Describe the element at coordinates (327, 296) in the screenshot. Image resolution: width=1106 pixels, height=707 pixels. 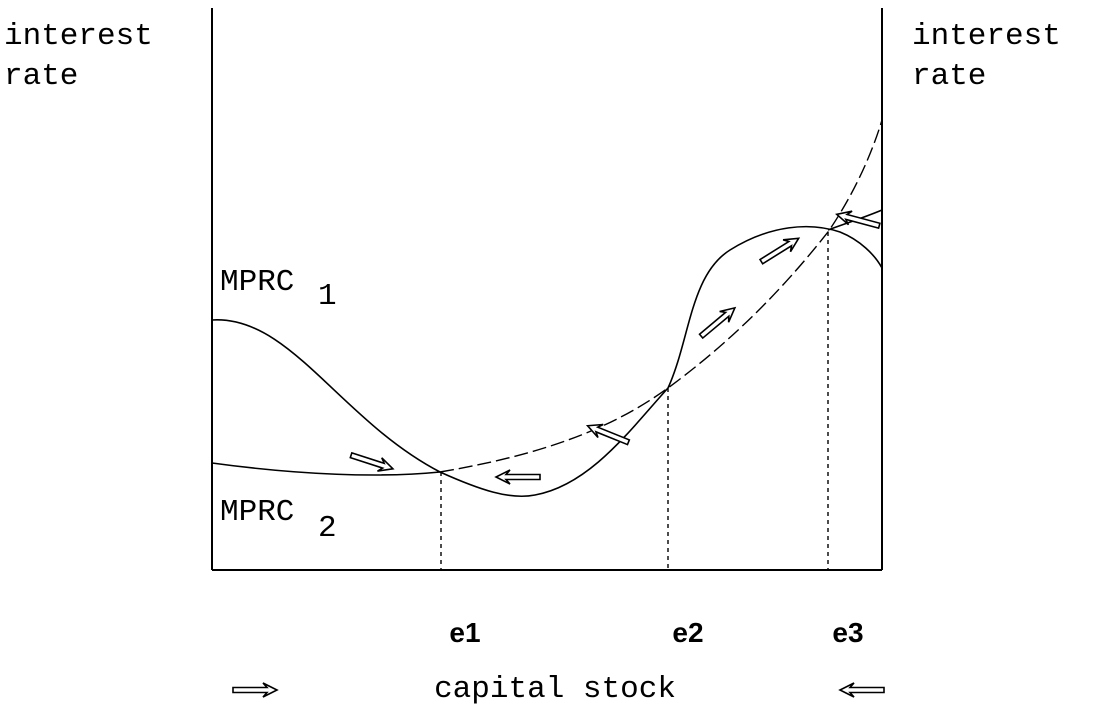
I see `curve-subscript: 1` at that location.